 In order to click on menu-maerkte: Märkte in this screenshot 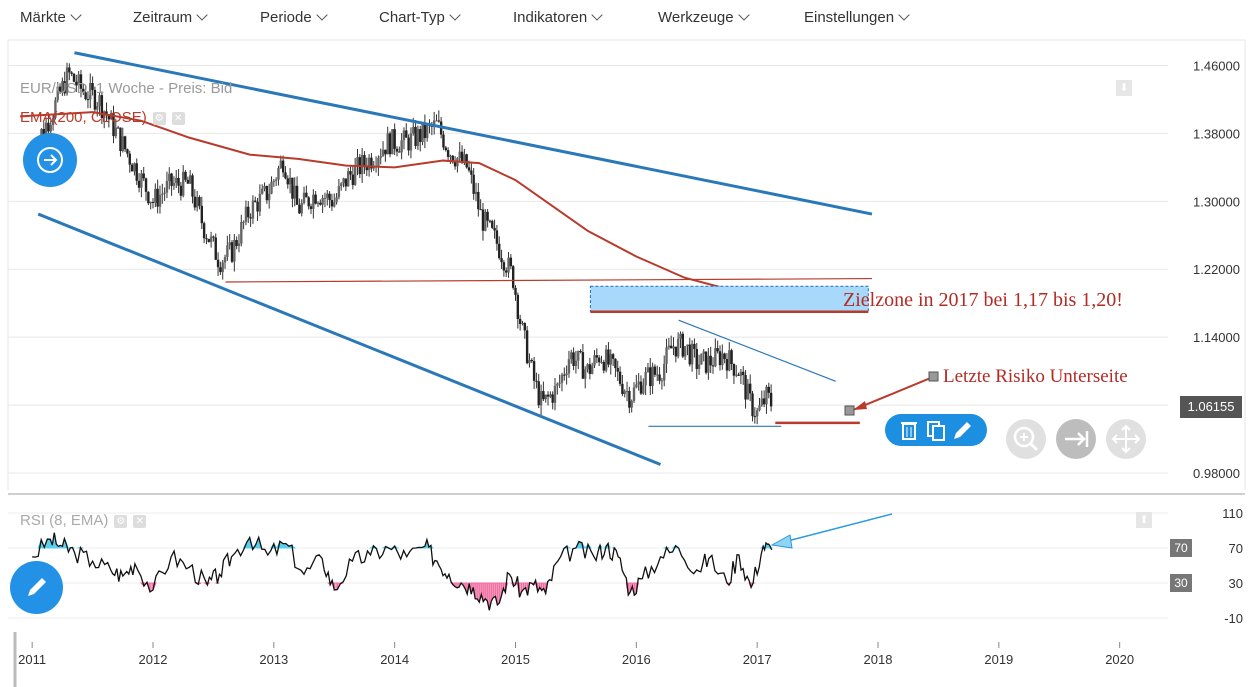, I will do `click(51, 17)`.